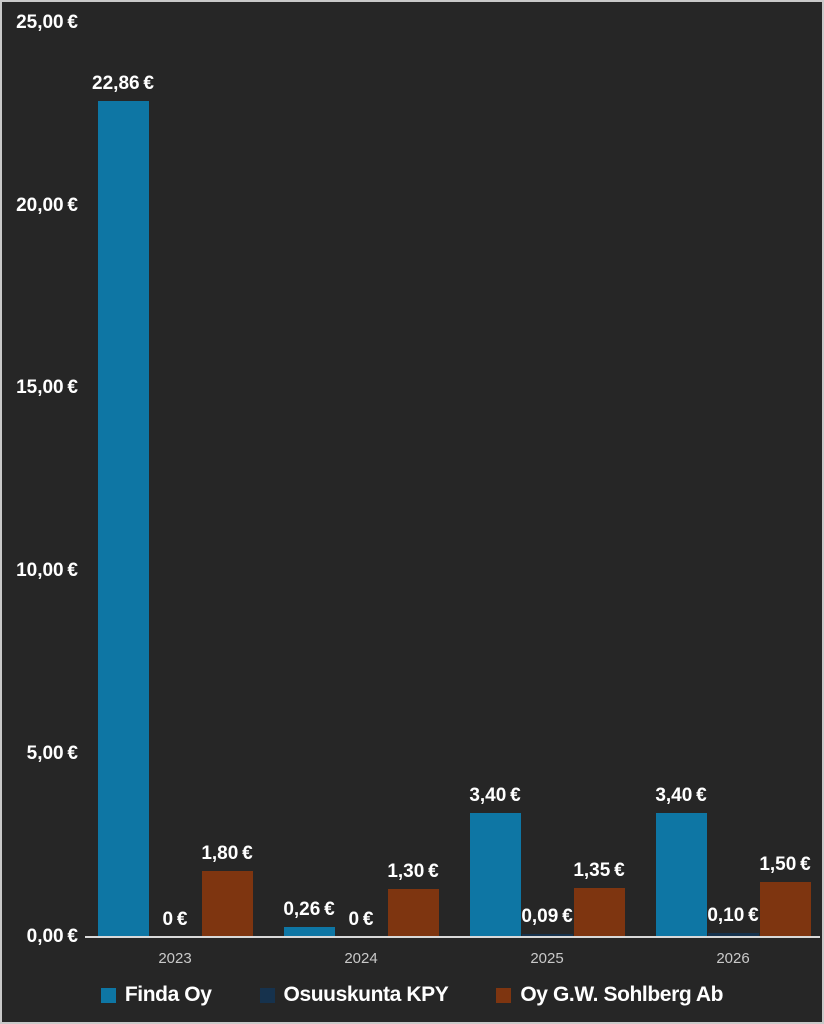 The height and width of the screenshot is (1024, 824). What do you see at coordinates (227, 853) in the screenshot?
I see `bar-value-label: 1,80 €` at bounding box center [227, 853].